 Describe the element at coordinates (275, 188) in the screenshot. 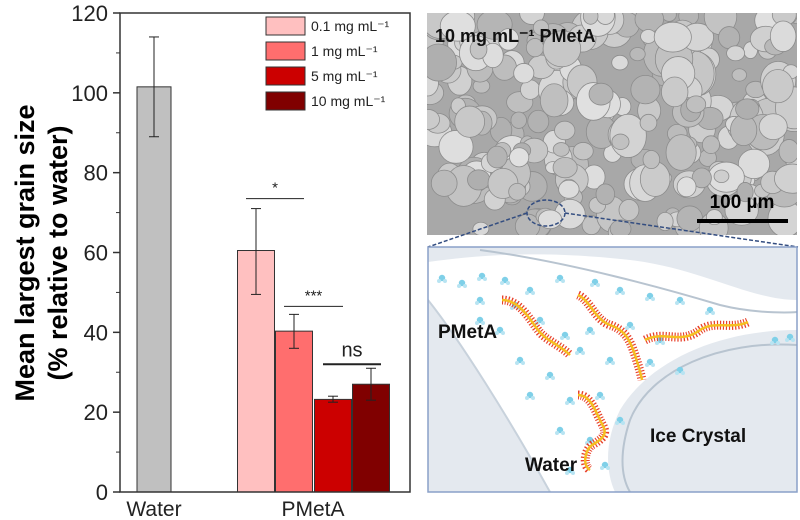

I see `significance-label-0: *` at that location.